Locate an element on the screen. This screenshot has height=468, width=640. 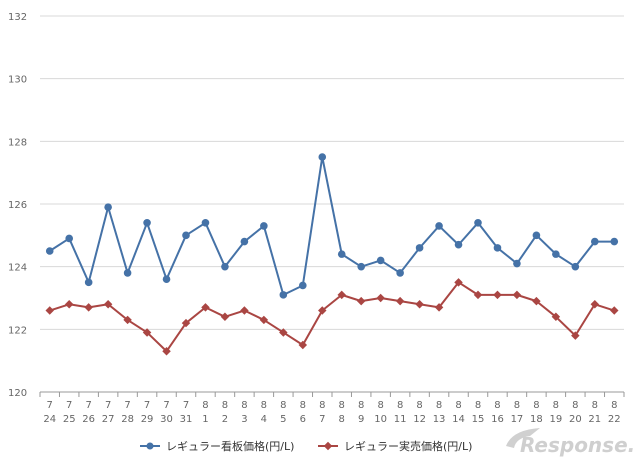
x-tick-day: 3 is located at coordinates (244, 419).